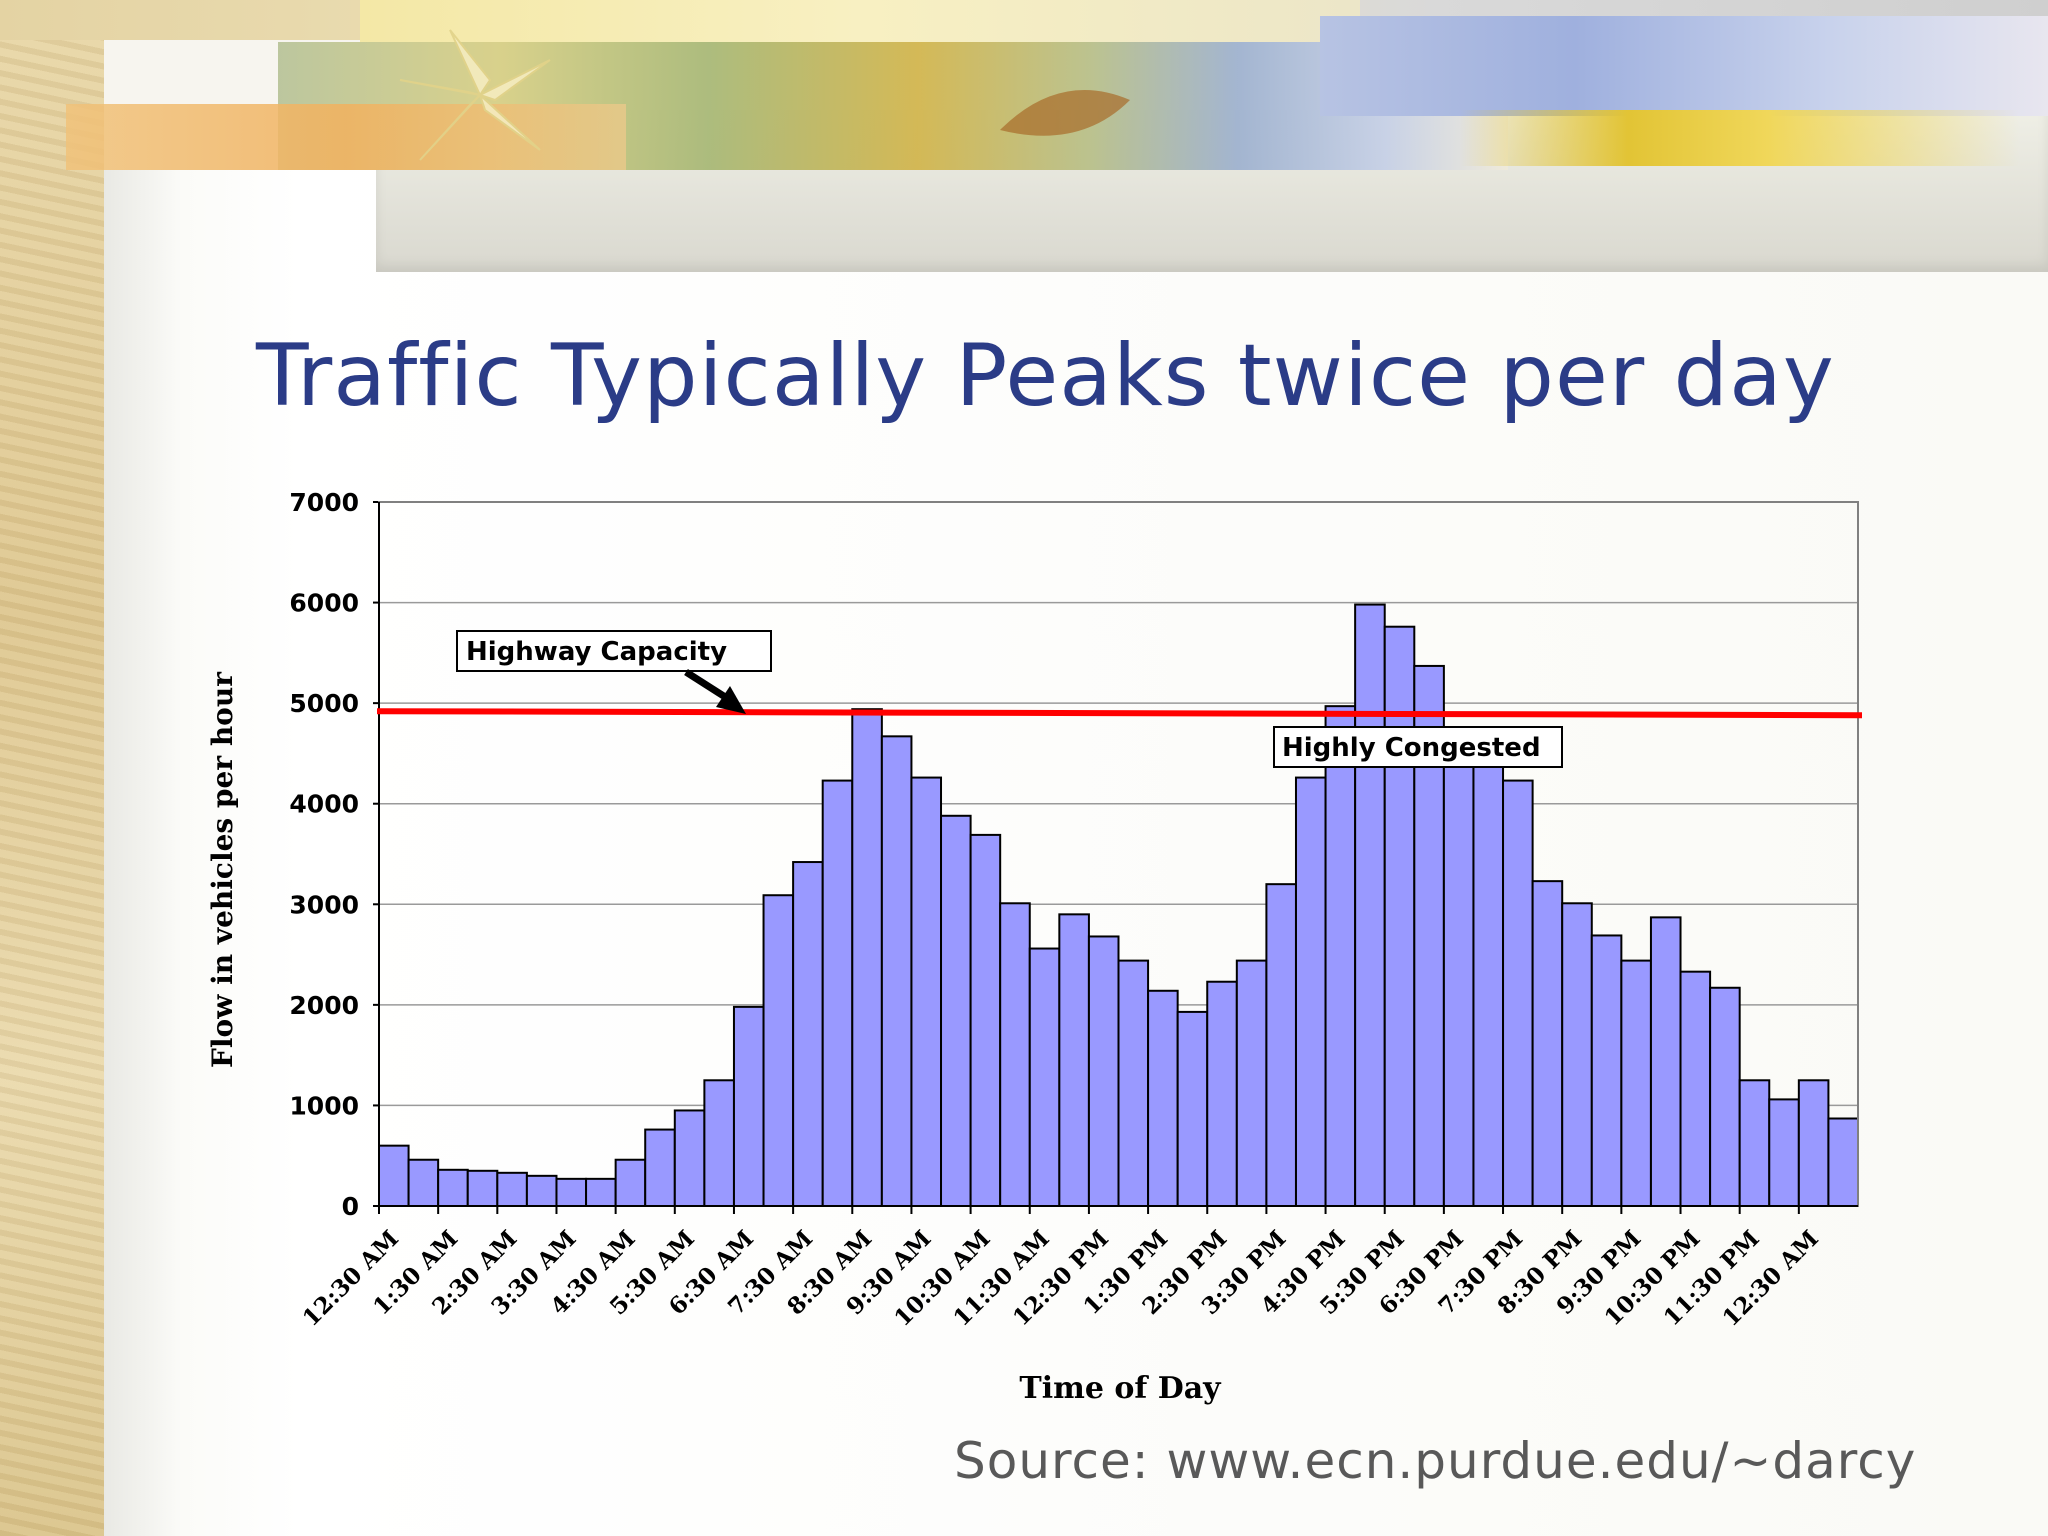 This screenshot has height=1536, width=2048. Describe the element at coordinates (324, 854) in the screenshot. I see `y-tick-labels: 0 1000 2000 3000 4000 5000 6000 7000` at that location.